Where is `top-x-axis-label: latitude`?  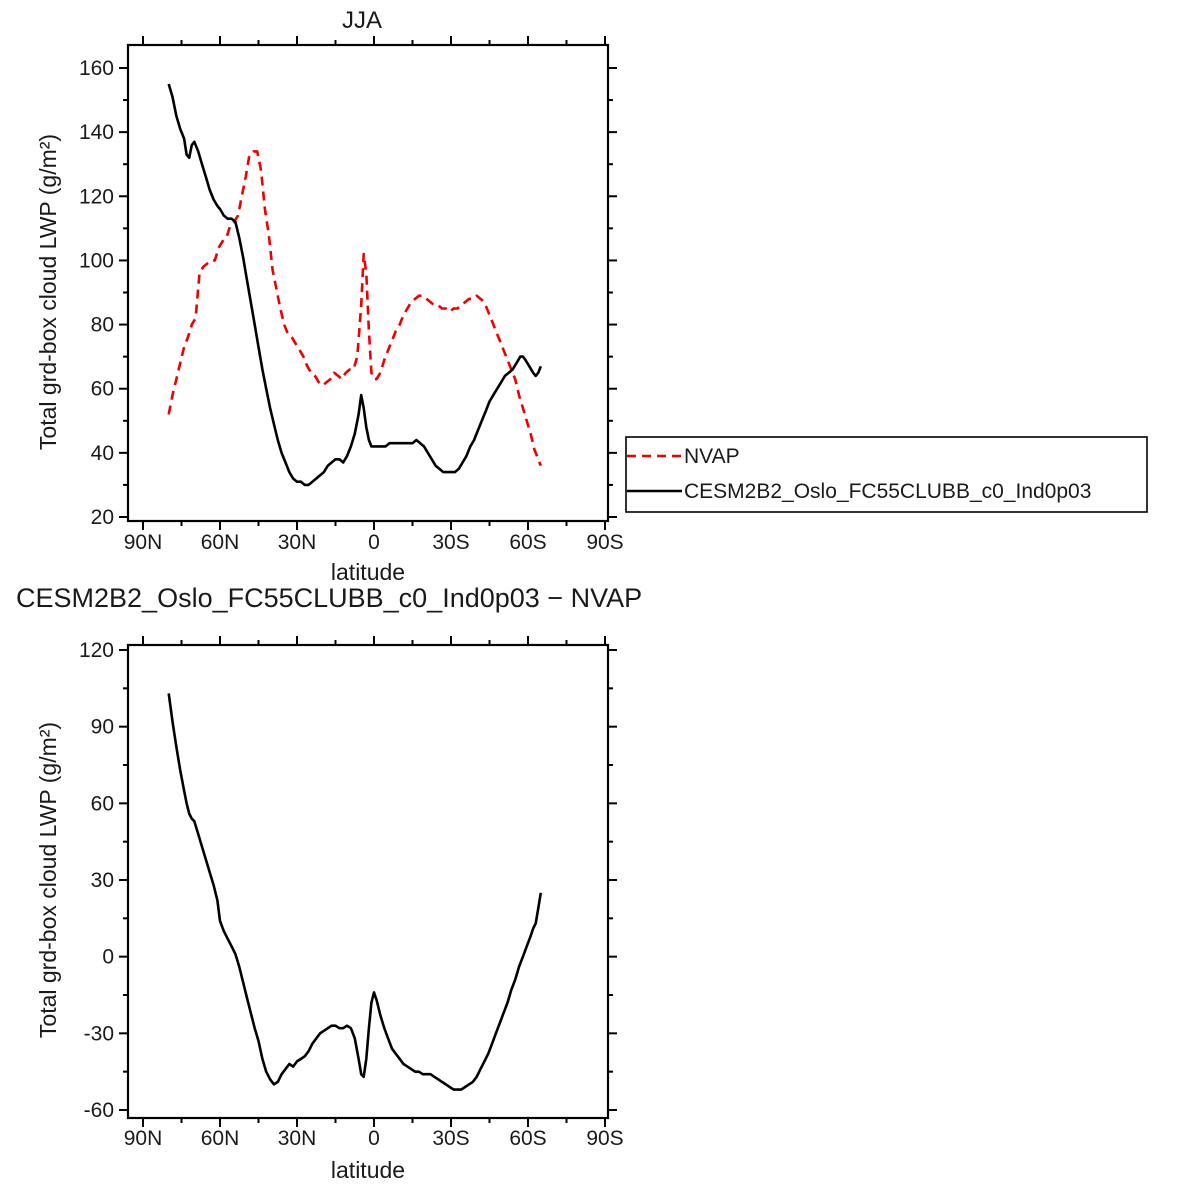 top-x-axis-label: latitude is located at coordinates (368, 572).